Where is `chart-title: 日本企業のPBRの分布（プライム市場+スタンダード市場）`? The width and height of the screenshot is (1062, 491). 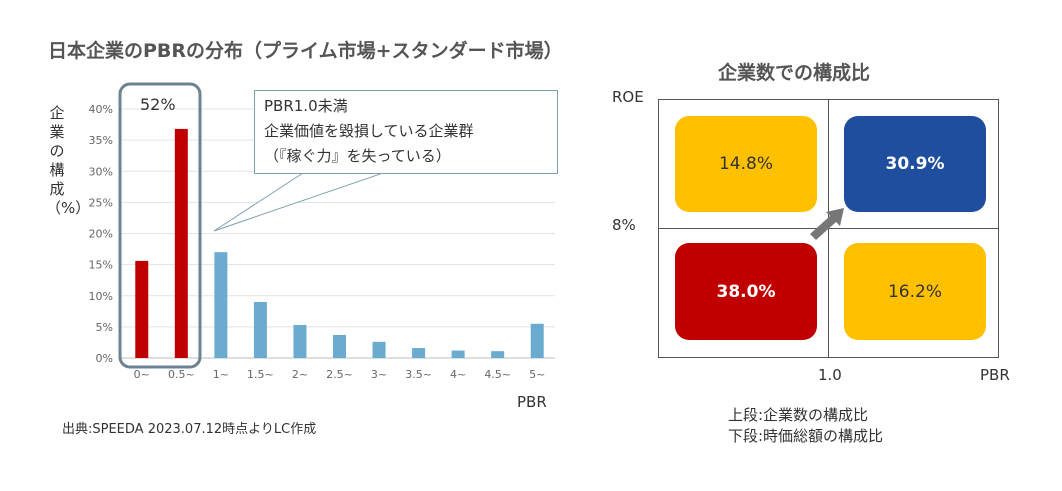
chart-title: 日本企業のPBRの分布（プライム市場+スタンダード市場） is located at coordinates (305, 51).